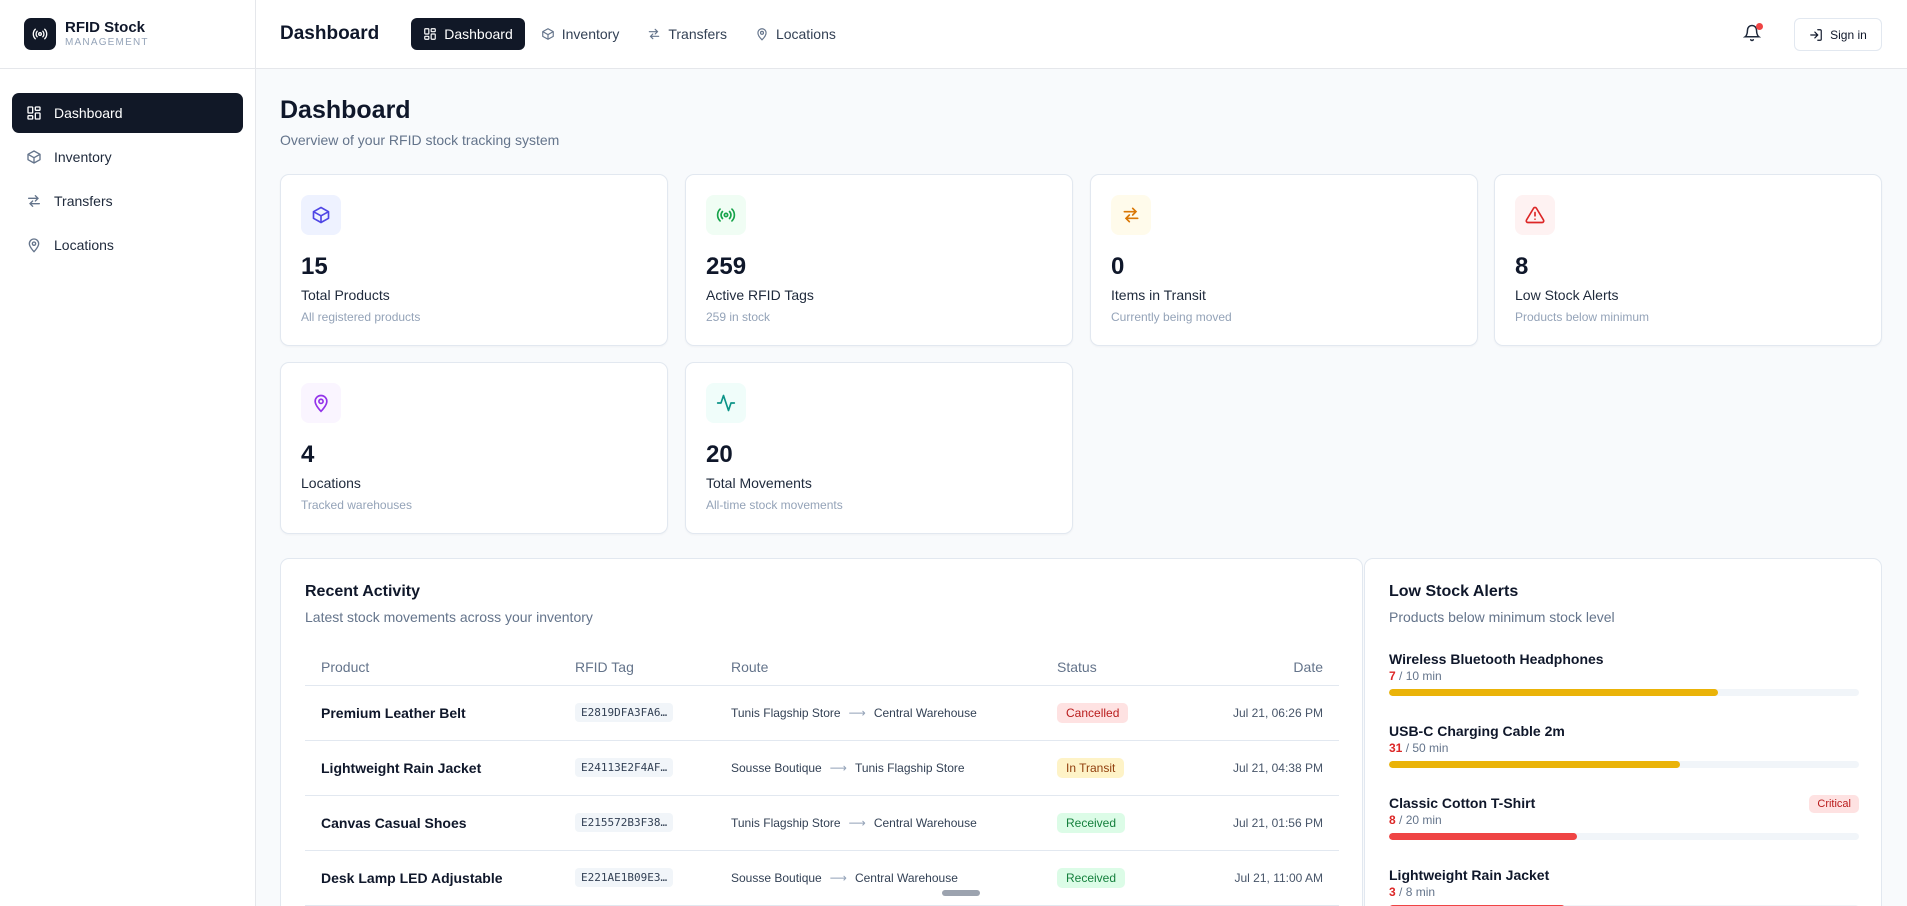  Describe the element at coordinates (1834, 804) in the screenshot. I see `critical-badge: Critical` at that location.